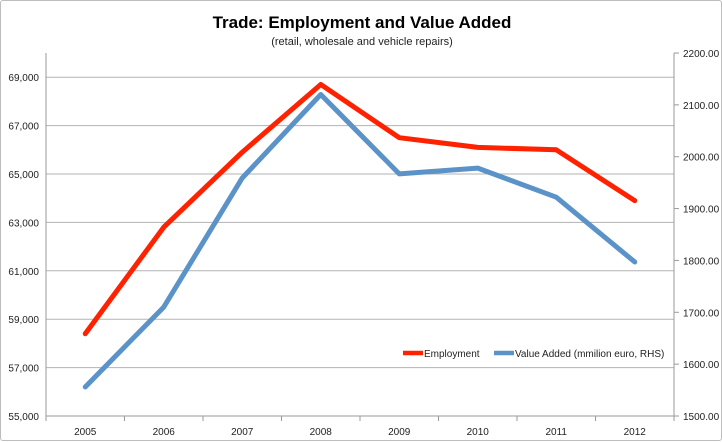 The height and width of the screenshot is (442, 722). I want to click on y-left-tick-label: 69,000, so click(23, 78).